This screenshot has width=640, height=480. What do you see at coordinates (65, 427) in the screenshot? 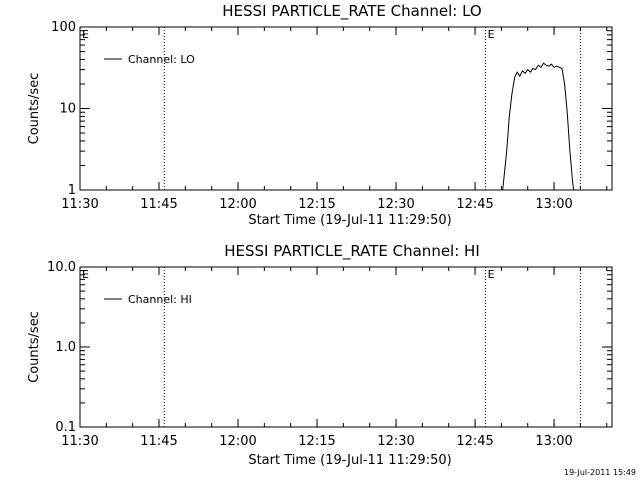
I see `y-tick-label: 0.1` at bounding box center [65, 427].